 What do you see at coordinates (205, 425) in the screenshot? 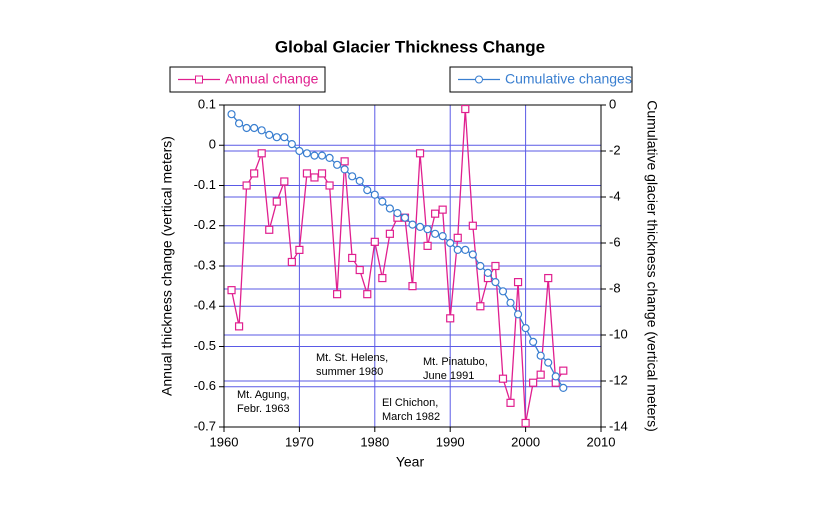
I see `y-tick-label: -0.7` at bounding box center [205, 425].